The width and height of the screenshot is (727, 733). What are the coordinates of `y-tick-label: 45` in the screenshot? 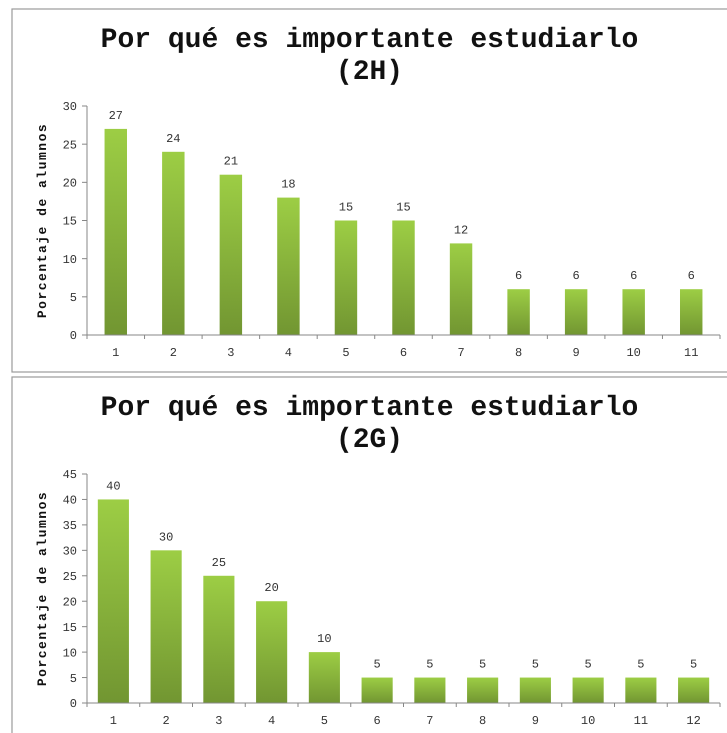 It's located at (69, 475).